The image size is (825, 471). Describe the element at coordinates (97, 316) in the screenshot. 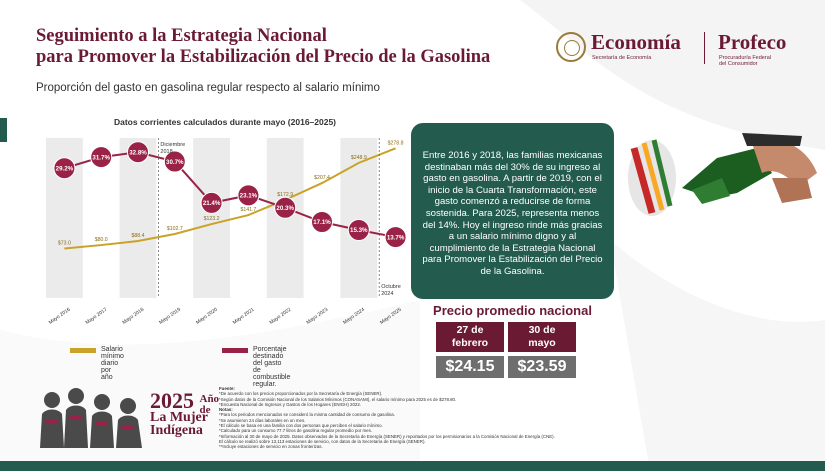

I see `x-tick-label: Mayo 2017` at that location.